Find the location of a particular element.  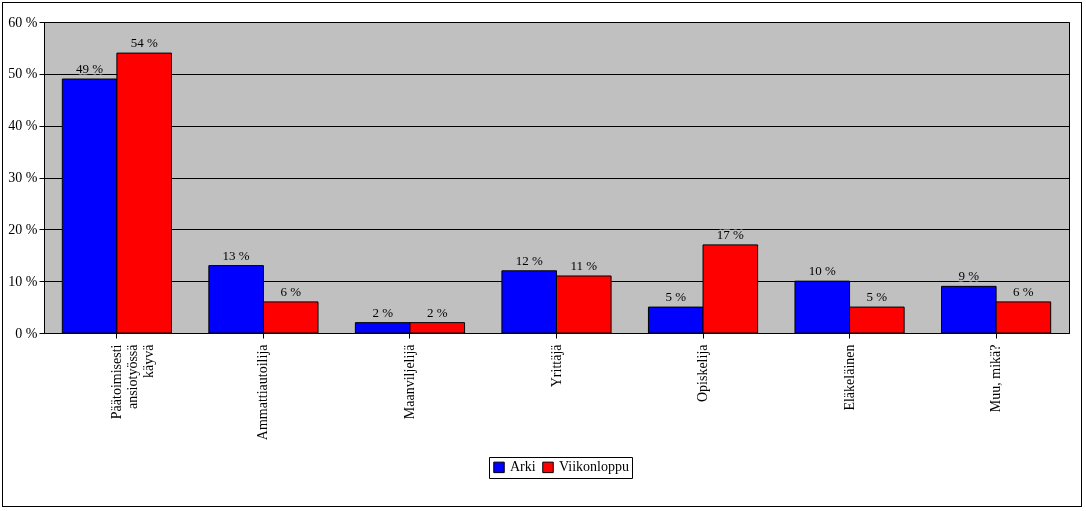

y-tick-label: 10 % is located at coordinates (23, 281).